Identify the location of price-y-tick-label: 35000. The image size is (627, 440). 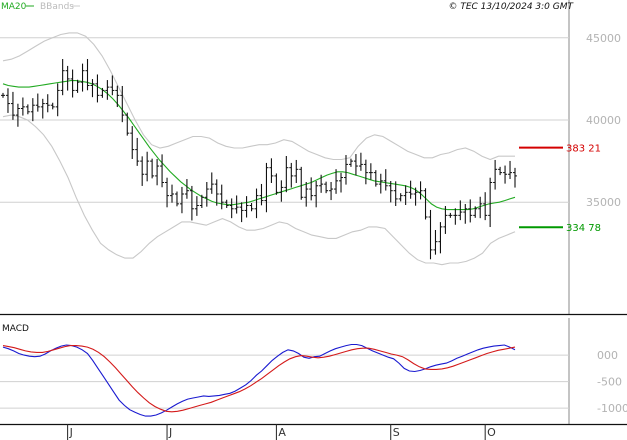
(603, 202).